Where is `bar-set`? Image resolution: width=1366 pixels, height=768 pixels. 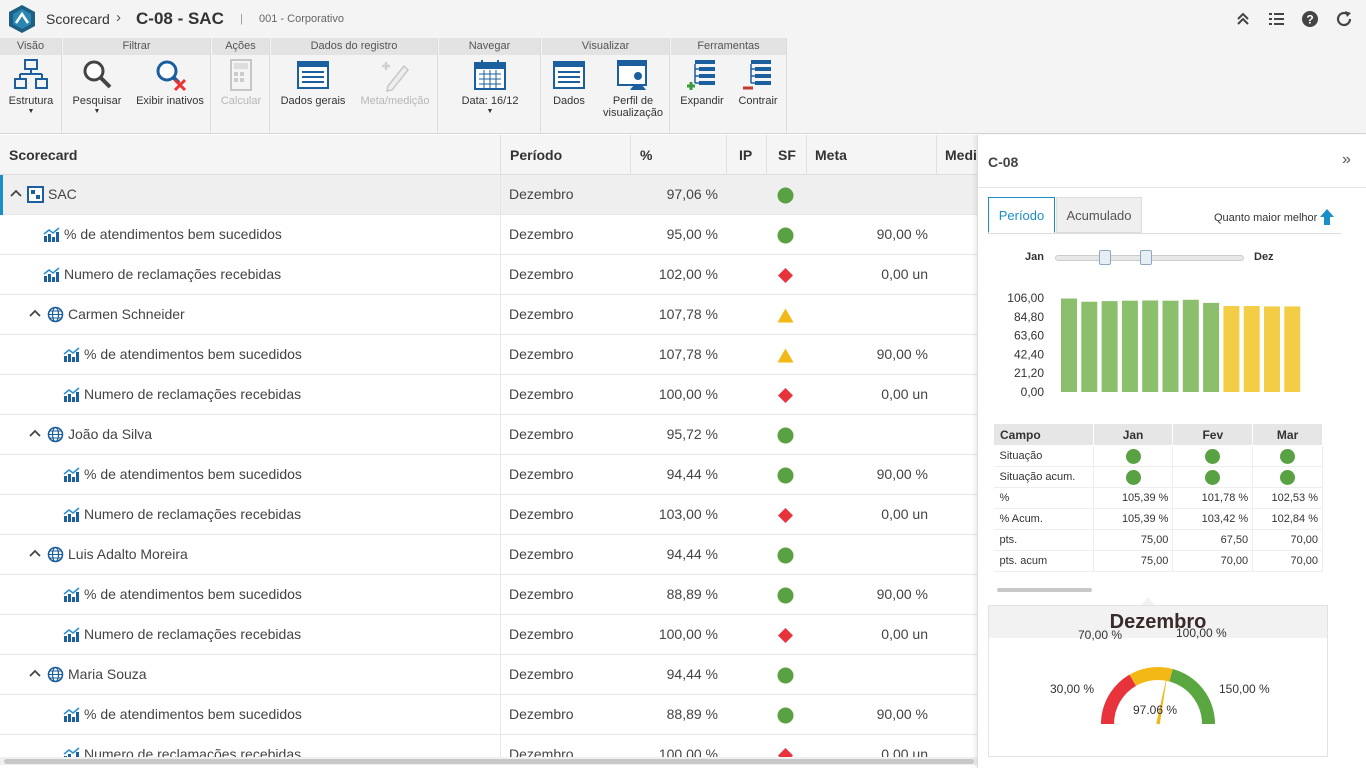 bar-set is located at coordinates (1231, 348).